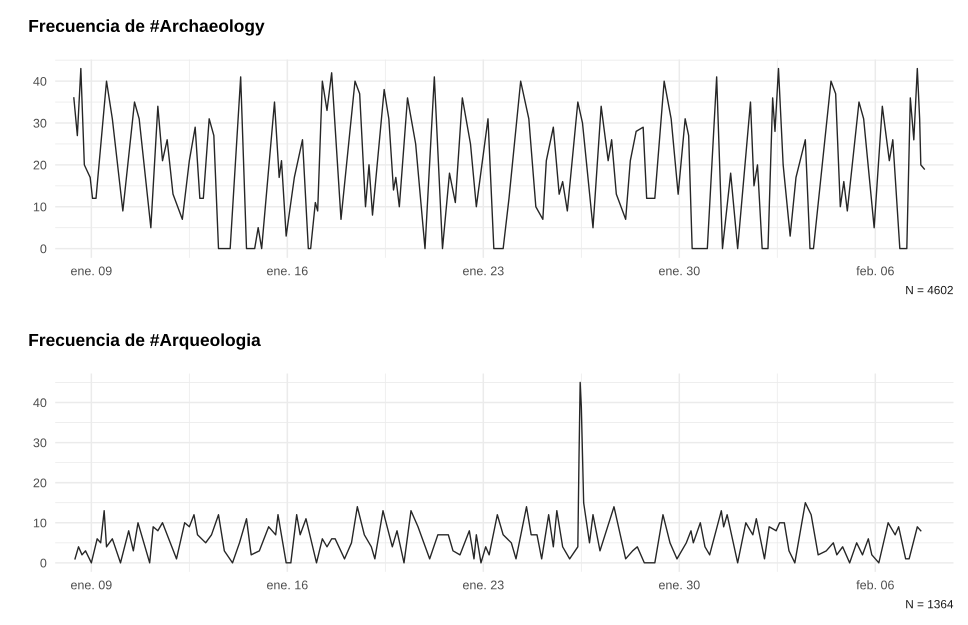 This screenshot has height=625, width=968. I want to click on chart-title: Frecuencia de #Archaeology, so click(147, 27).